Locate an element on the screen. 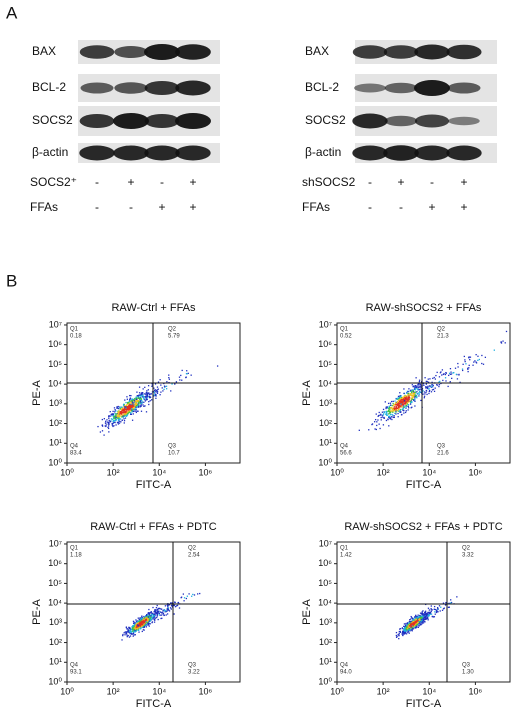  x-tick-label: 10⁰ is located at coordinates (67, 472).